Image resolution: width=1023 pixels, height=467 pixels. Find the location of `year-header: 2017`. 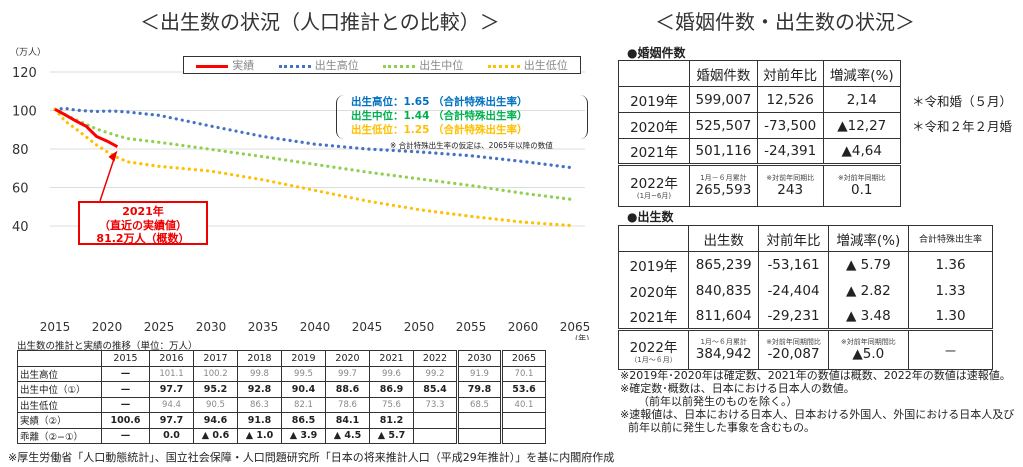

year-header: 2017 is located at coordinates (215, 358).